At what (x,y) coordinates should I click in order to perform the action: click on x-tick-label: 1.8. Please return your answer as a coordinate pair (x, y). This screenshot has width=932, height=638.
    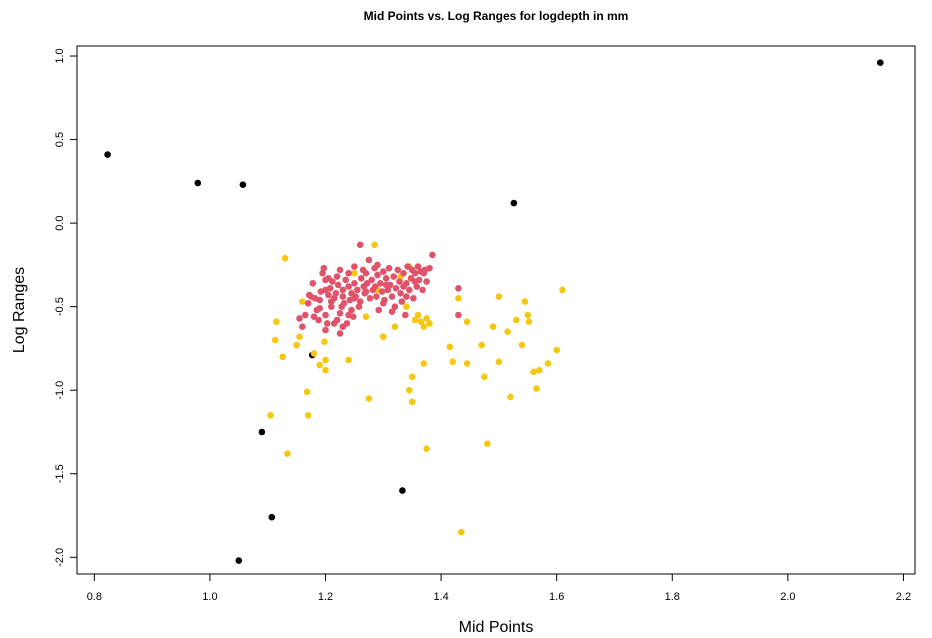
    Looking at the image, I should click on (672, 597).